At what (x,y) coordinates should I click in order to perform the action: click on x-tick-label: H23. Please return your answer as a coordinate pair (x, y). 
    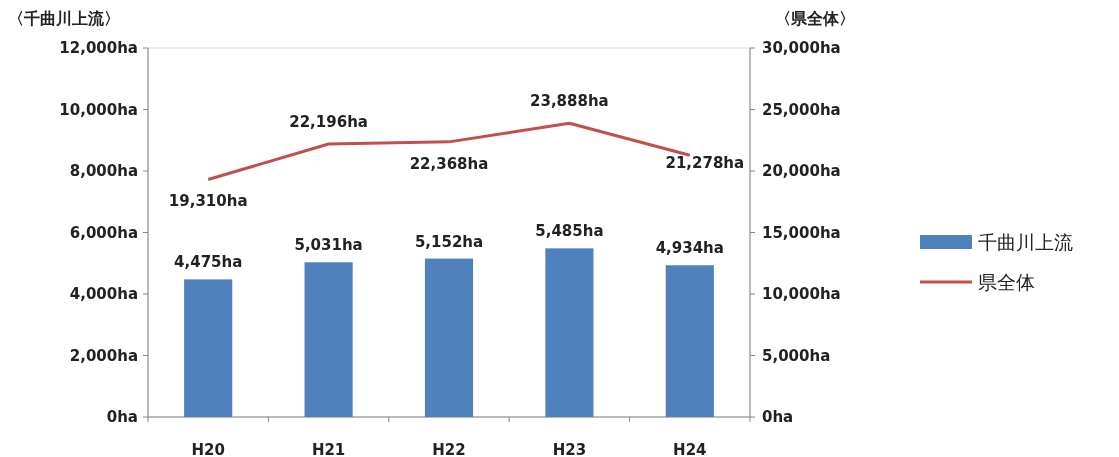
    Looking at the image, I should click on (569, 449).